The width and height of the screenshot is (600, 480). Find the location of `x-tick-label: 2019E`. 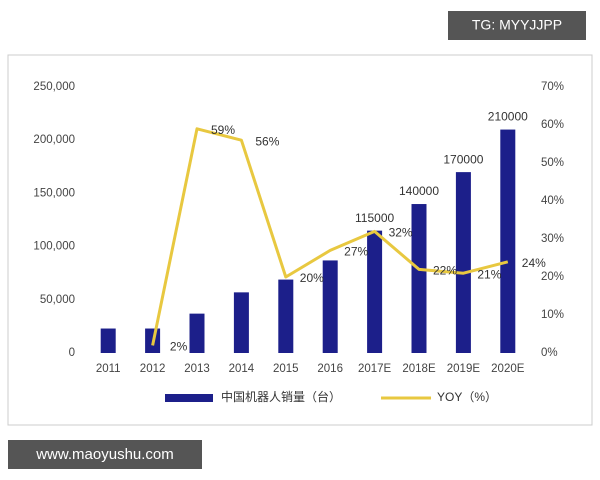

x-tick-label: 2019E is located at coordinates (464, 369).